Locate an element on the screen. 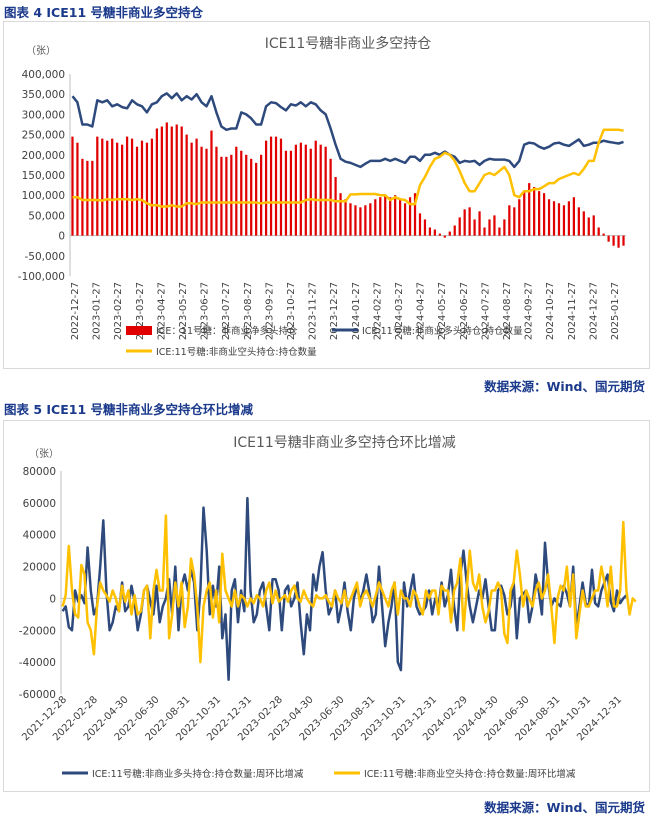  x-tick-label: 2023-09-27 is located at coordinates (269, 311).